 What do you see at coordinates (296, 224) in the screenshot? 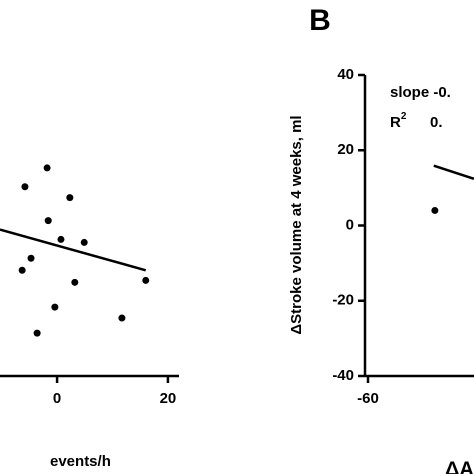
I see `y-axis-label: ΔStroke volume at 4 weeks, ml` at bounding box center [296, 224].